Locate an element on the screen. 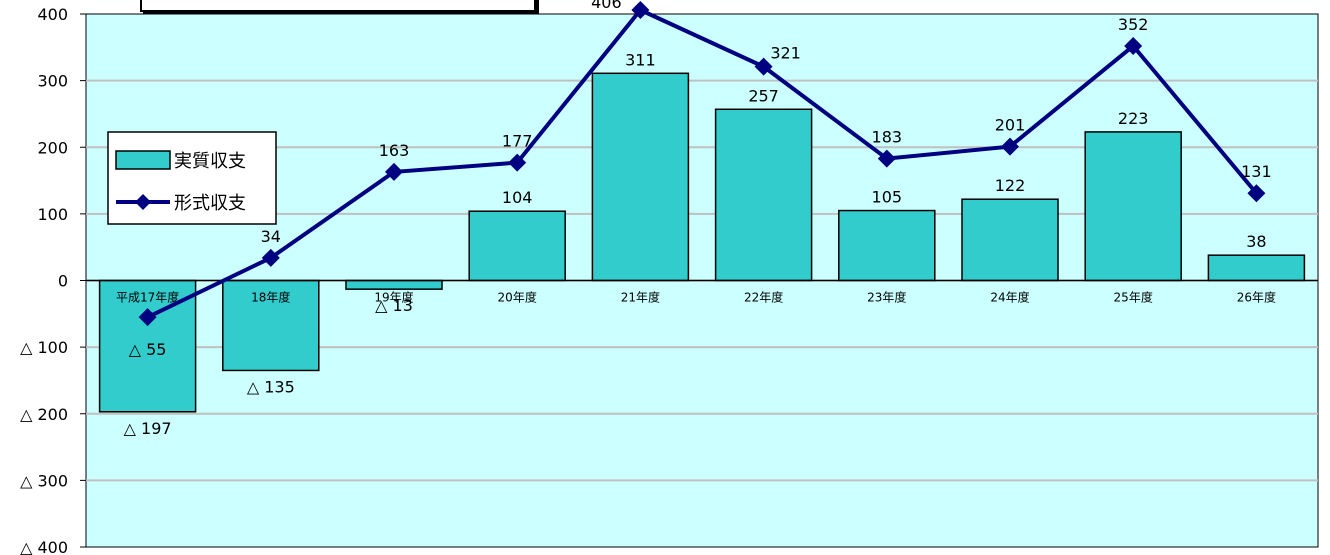 The width and height of the screenshot is (1330, 555). y-tick-label: △ 400 is located at coordinates (44, 546).